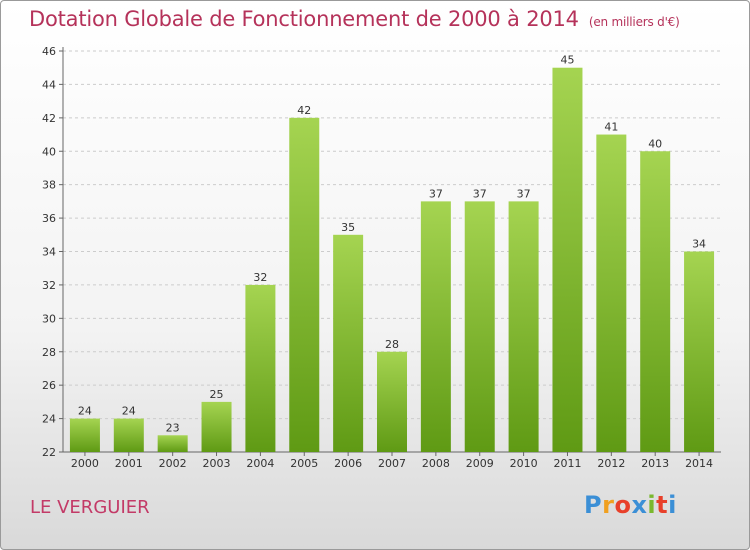 Image resolution: width=750 pixels, height=550 pixels. I want to click on x-tick-label: 2000, so click(85, 463).